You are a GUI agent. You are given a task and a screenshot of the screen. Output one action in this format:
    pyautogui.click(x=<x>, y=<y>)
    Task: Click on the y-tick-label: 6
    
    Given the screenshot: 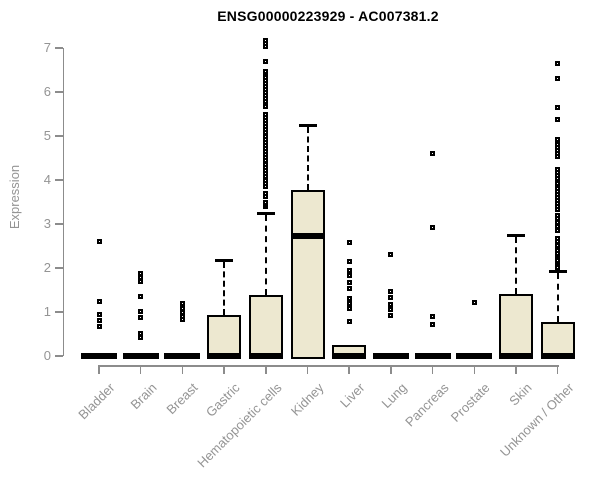 What is the action you would take?
    pyautogui.click(x=47, y=91)
    